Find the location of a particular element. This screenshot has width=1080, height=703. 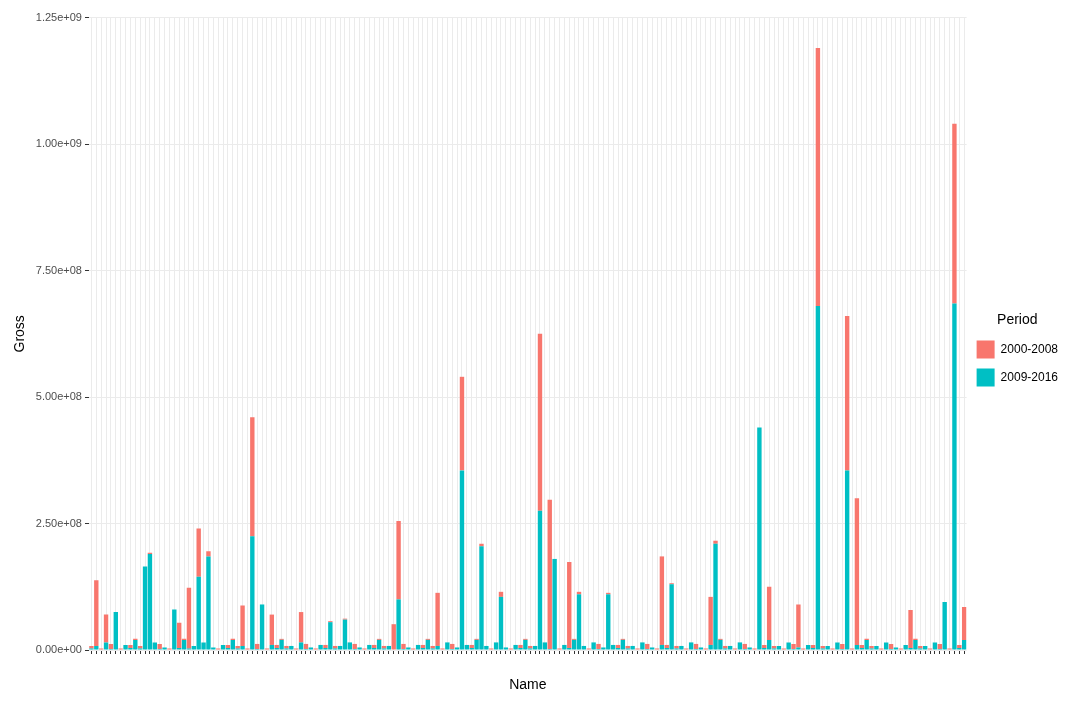

legend-label: 2000-2008 is located at coordinates (1029, 348).